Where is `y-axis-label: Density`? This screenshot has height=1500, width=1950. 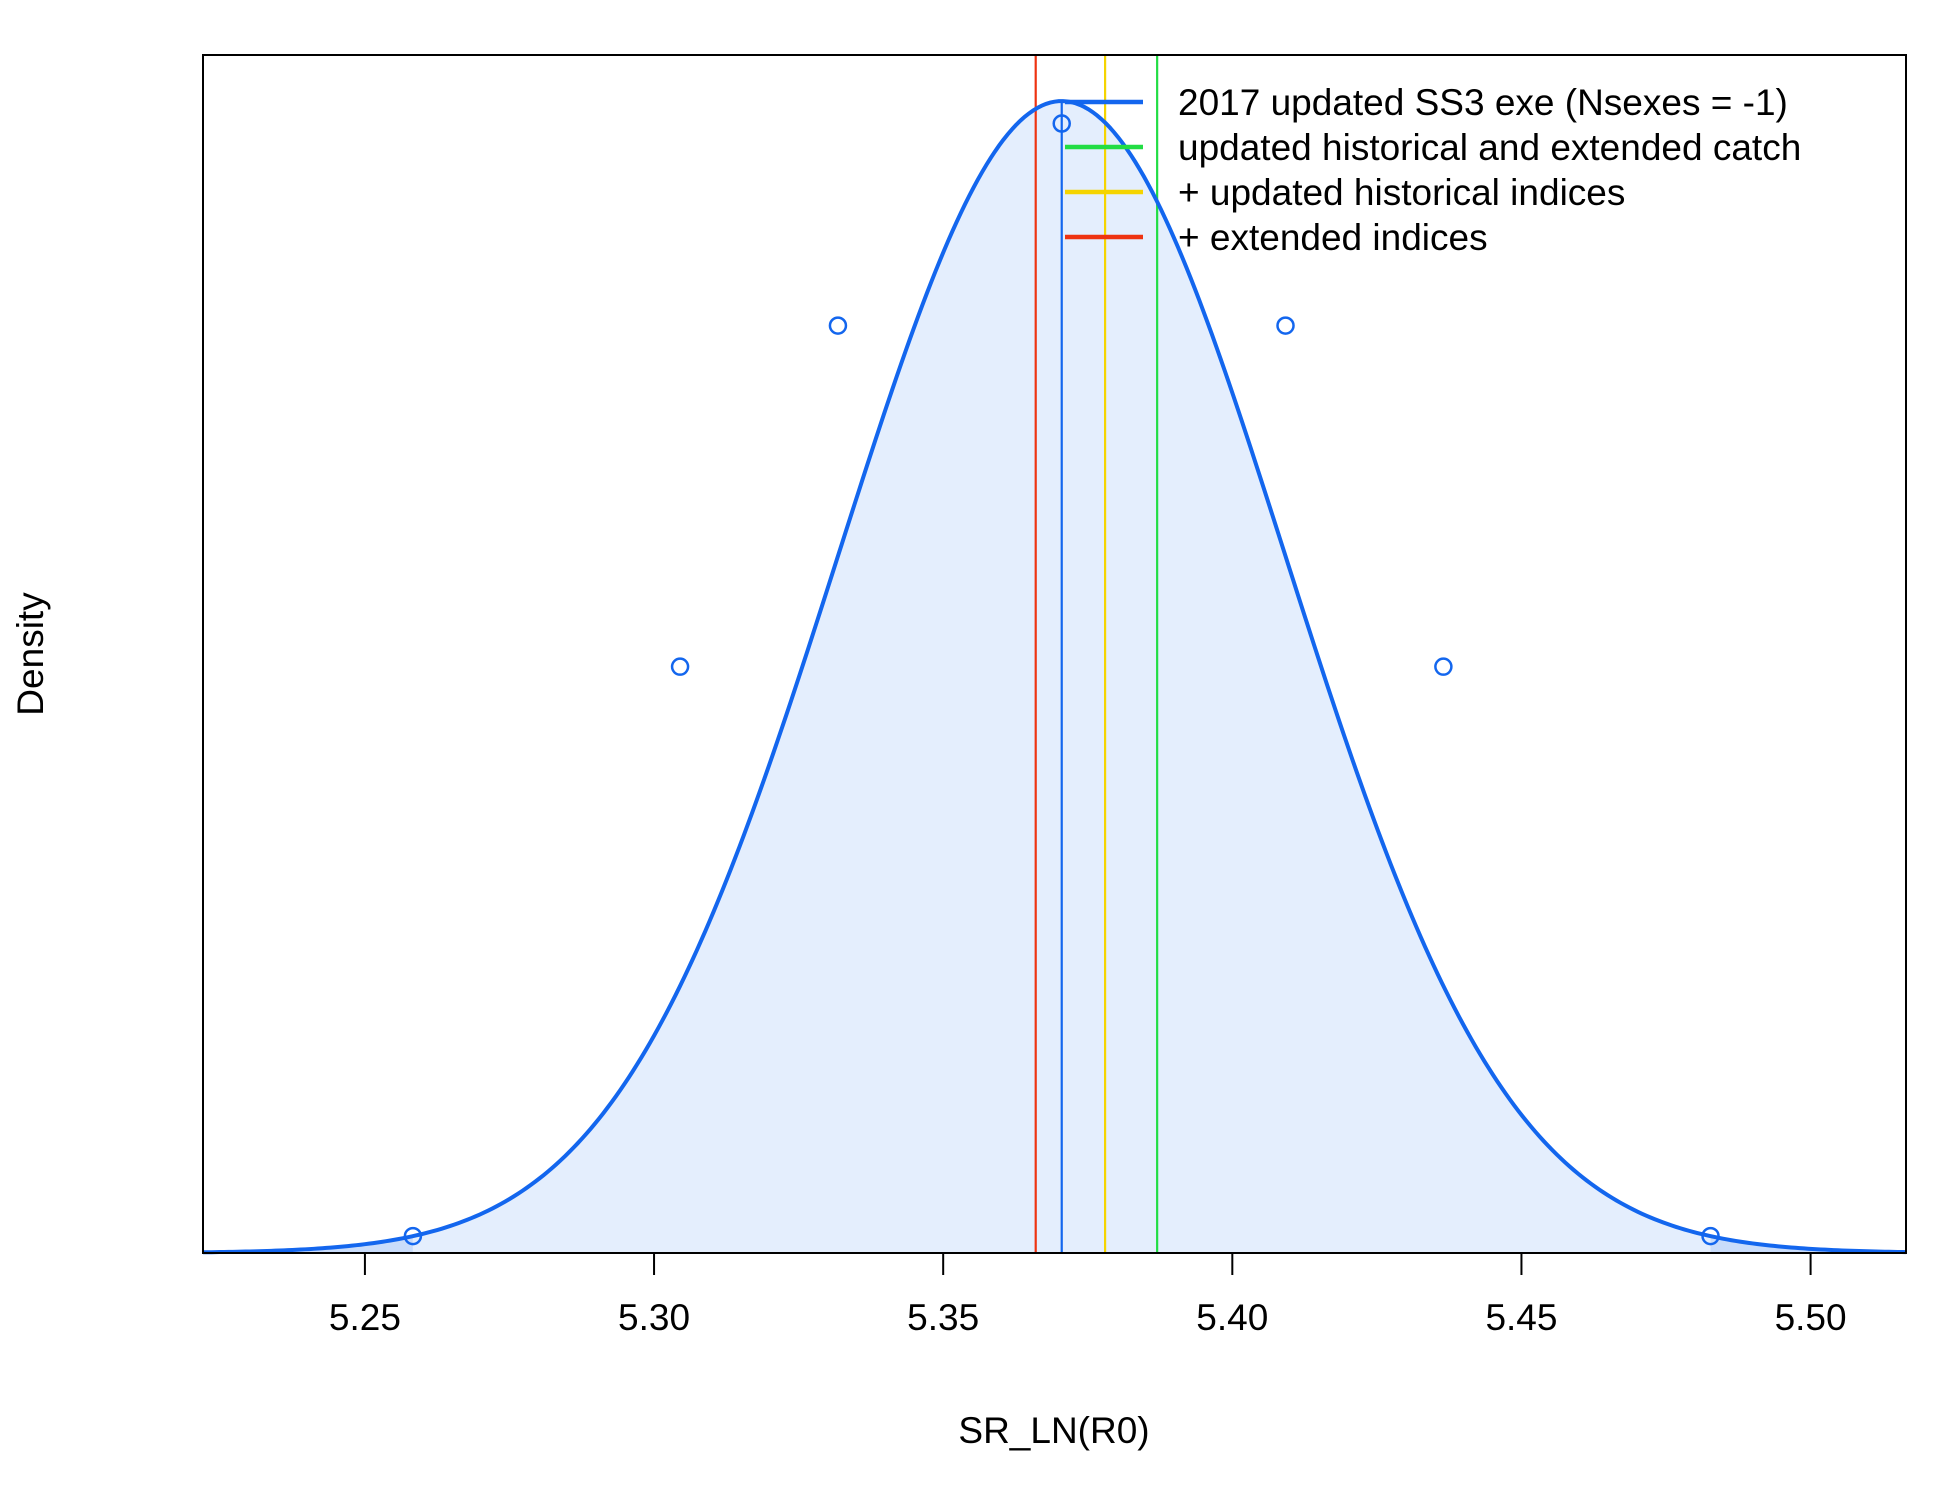 y-axis-label: Density is located at coordinates (30, 654).